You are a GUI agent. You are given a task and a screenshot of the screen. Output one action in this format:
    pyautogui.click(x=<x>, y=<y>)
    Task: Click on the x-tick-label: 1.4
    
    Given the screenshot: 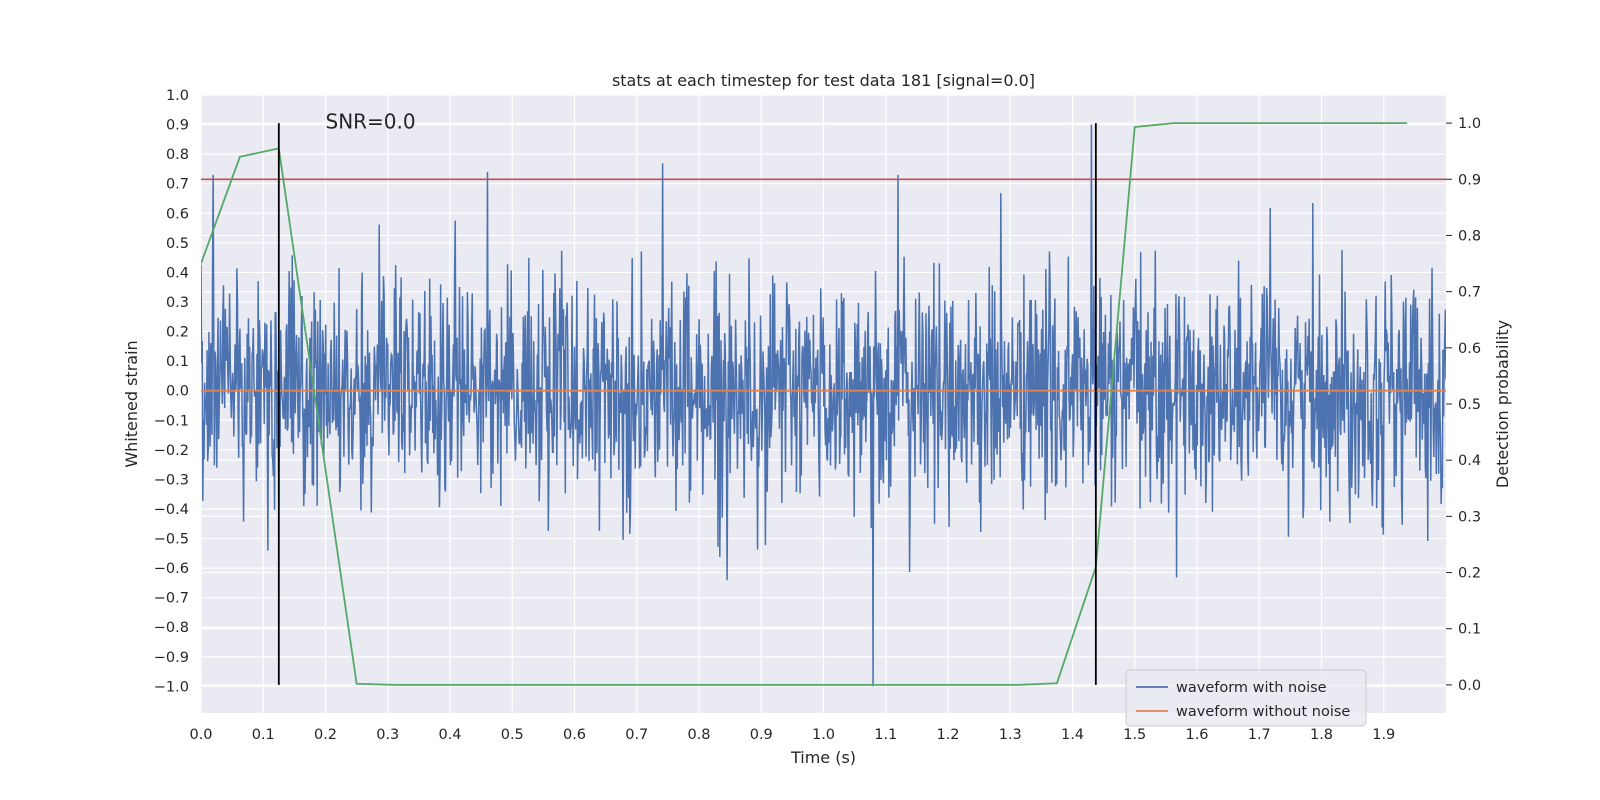 What is the action you would take?
    pyautogui.click(x=1072, y=735)
    